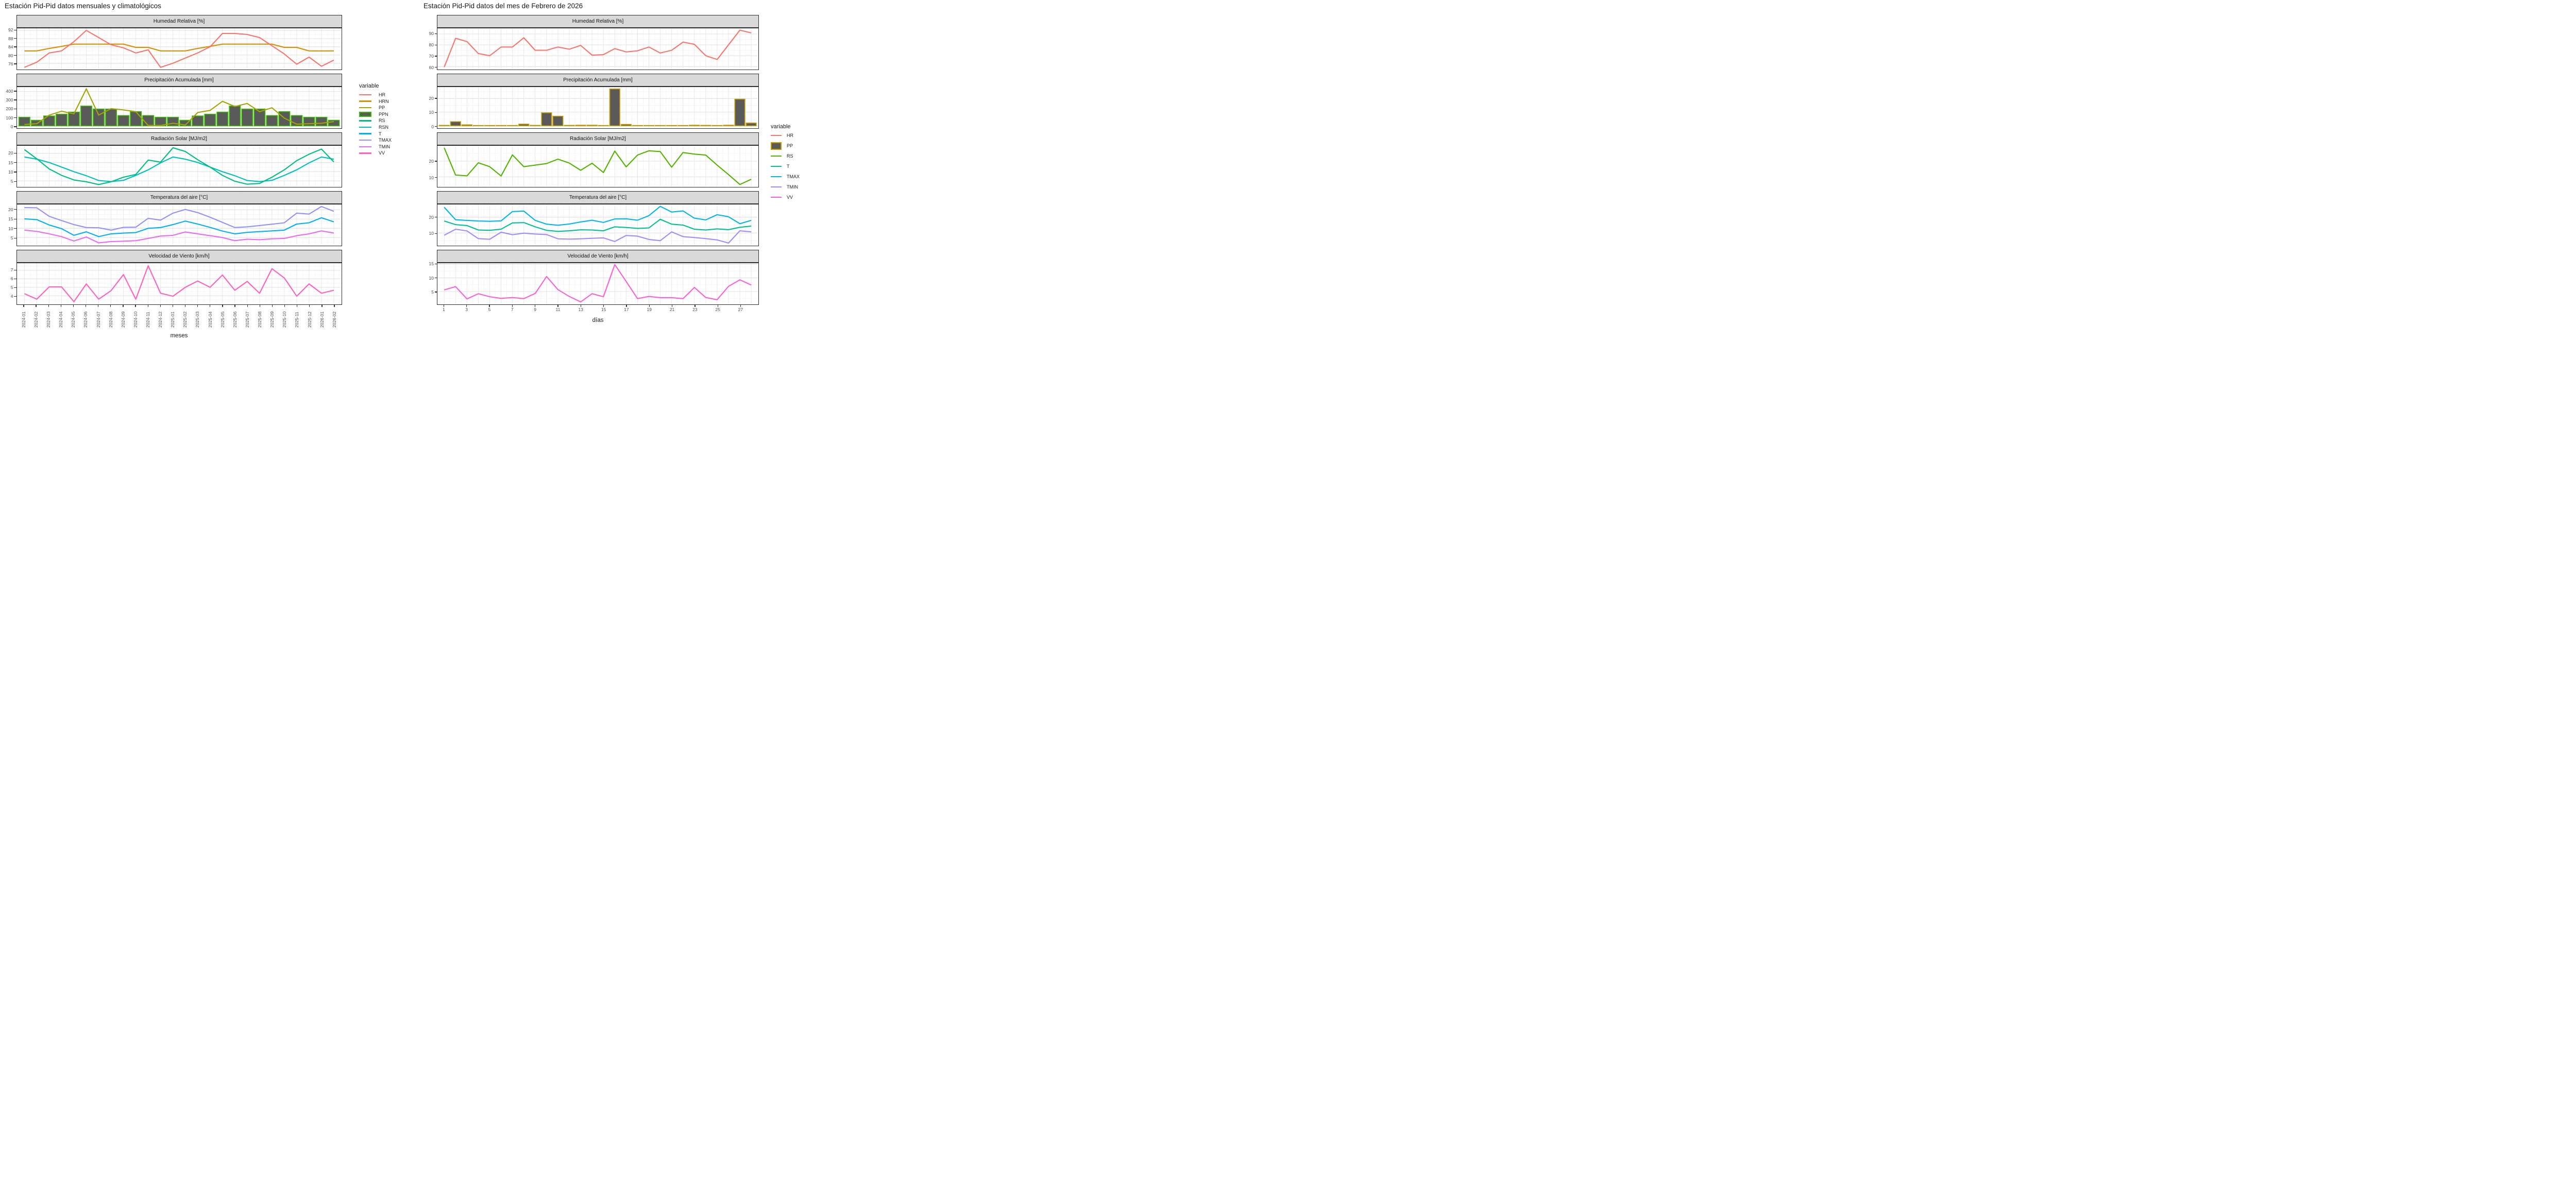 The width and height of the screenshot is (2576, 1199). Describe the element at coordinates (581, 309) in the screenshot. I see `x-tick-label: 13` at that location.